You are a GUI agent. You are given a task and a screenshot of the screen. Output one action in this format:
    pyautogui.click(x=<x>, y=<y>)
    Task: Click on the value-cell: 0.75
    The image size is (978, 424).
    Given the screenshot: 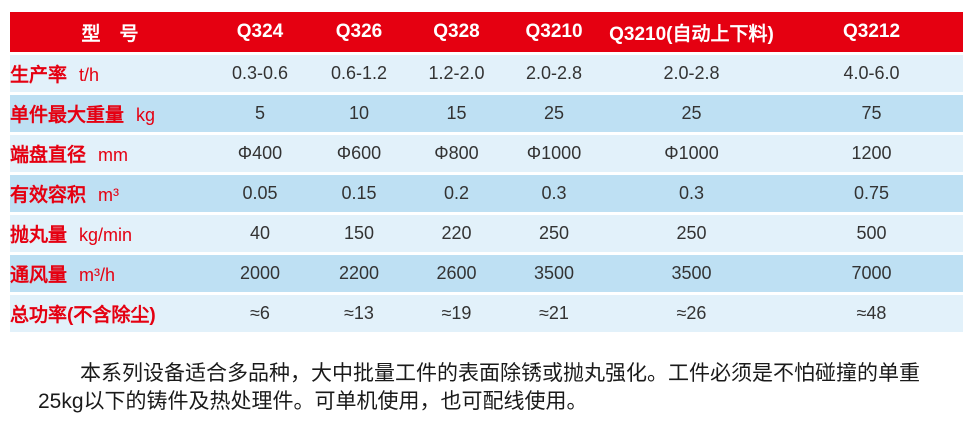 What is the action you would take?
    pyautogui.click(x=871, y=193)
    